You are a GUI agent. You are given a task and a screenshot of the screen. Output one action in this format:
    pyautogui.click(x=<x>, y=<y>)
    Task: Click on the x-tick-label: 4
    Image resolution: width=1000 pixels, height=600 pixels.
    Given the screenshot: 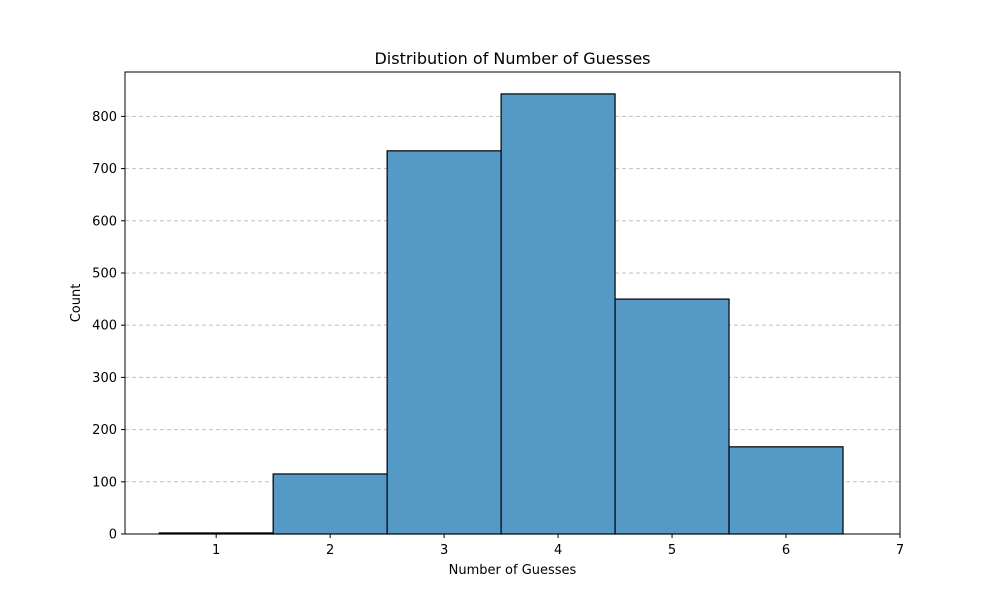 What is the action you would take?
    pyautogui.click(x=558, y=550)
    